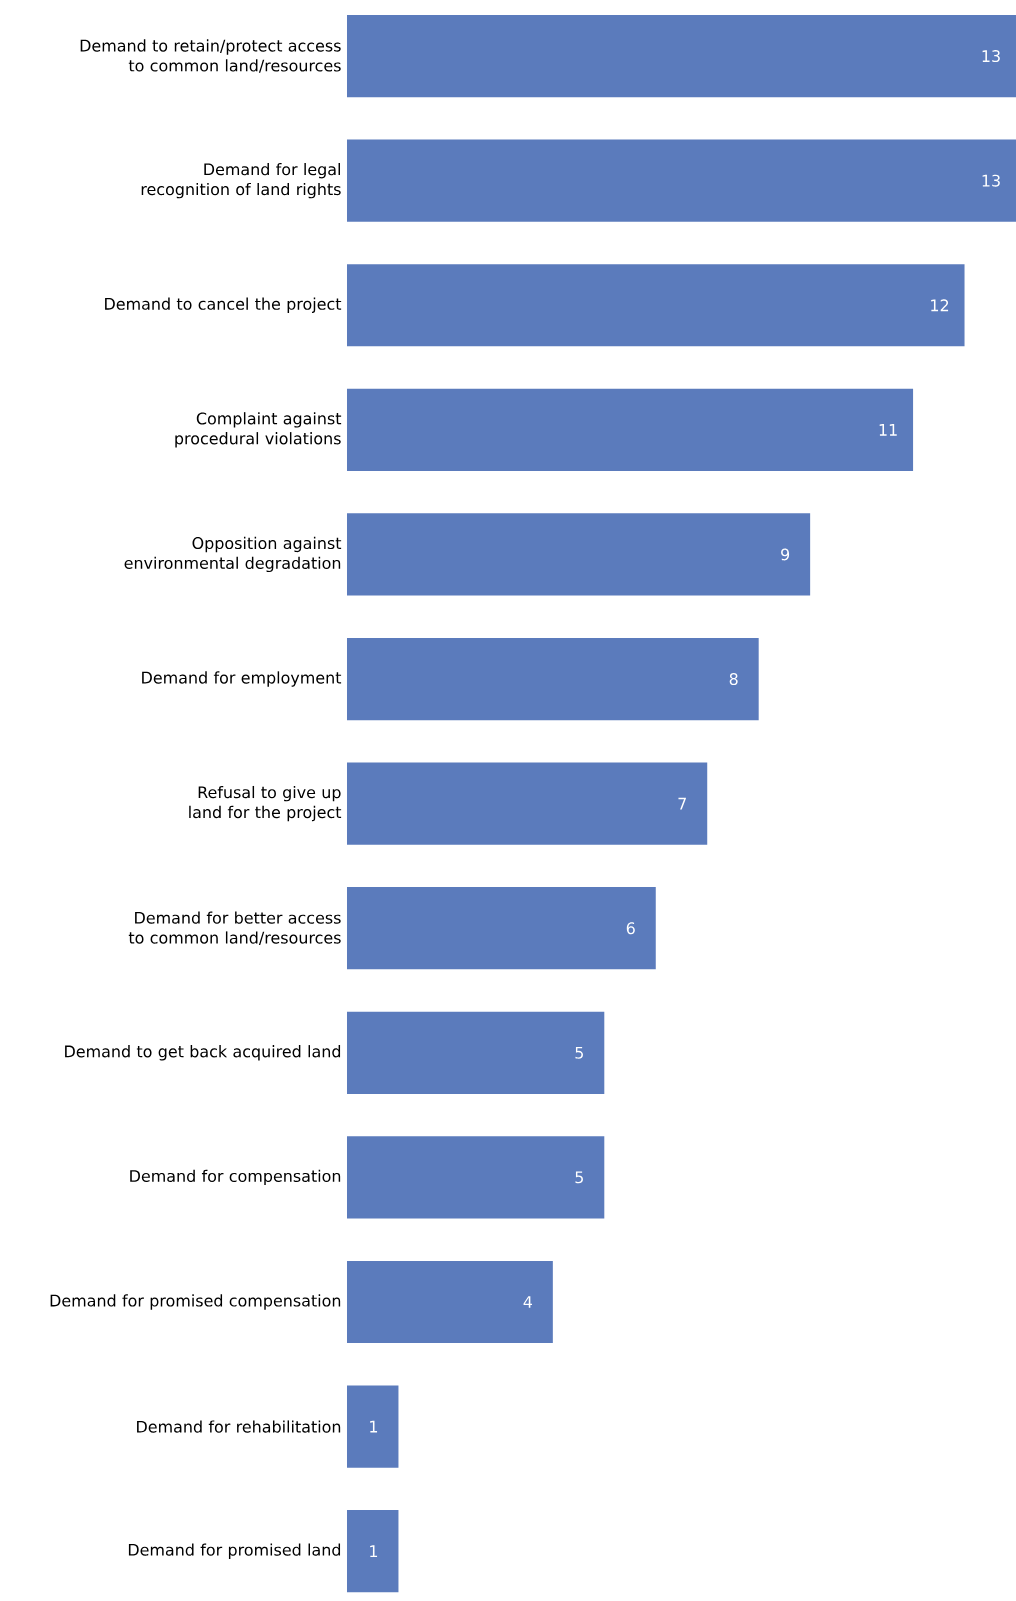 The image size is (1016, 1601). I want to click on y-tick-label: Demand to retain/protect access to common land/resources, so click(210, 56).